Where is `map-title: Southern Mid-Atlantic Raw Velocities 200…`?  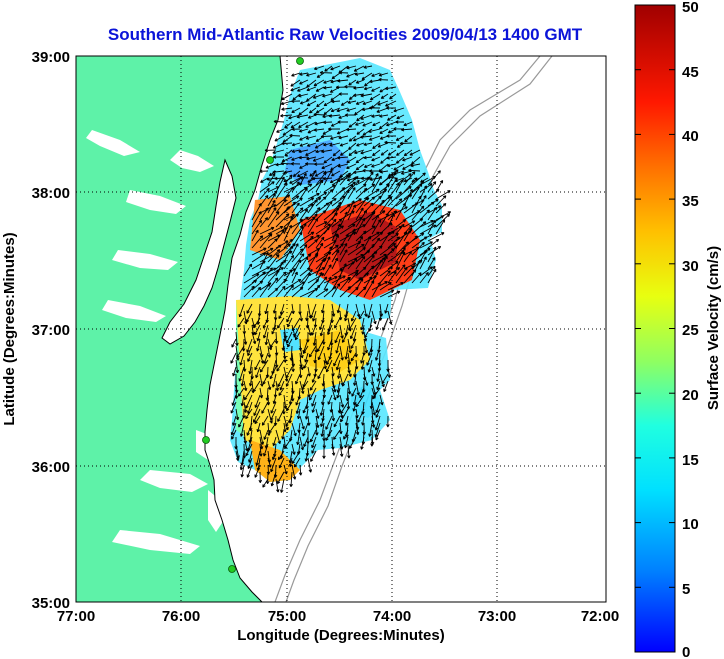 map-title: Southern Mid-Atlantic Raw Velocities 200… is located at coordinates (345, 34).